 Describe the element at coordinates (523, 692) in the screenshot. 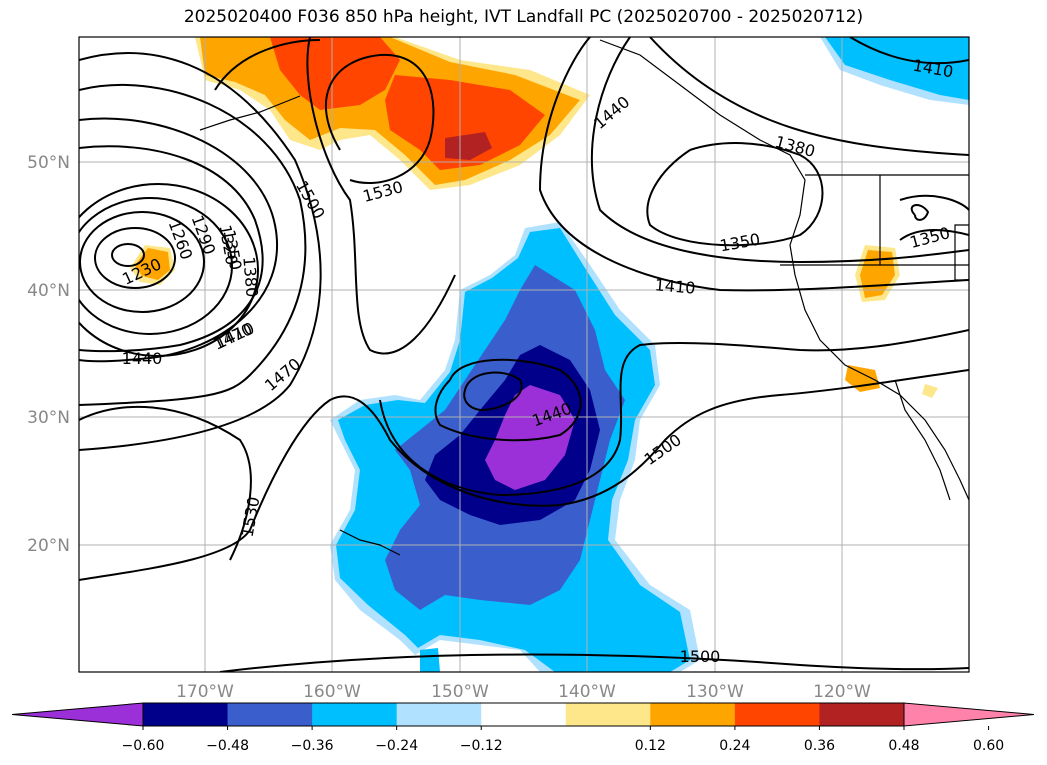

I see `longitude-labels: 170°W 160°W 150°W 140°W 130°W 120°W` at that location.